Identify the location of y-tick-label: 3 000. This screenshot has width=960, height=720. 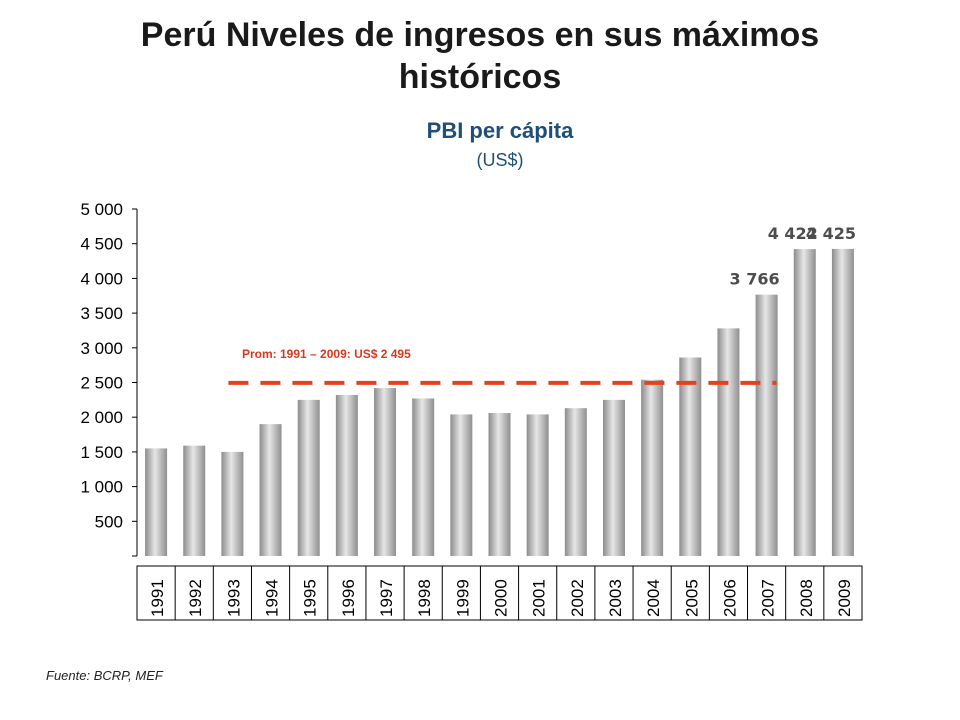
(101, 348).